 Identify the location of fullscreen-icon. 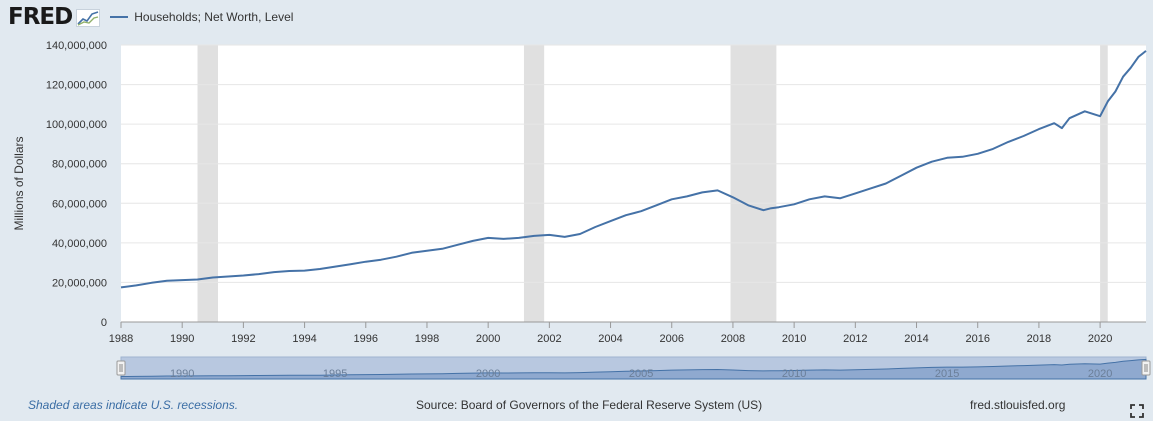
(1137, 411).